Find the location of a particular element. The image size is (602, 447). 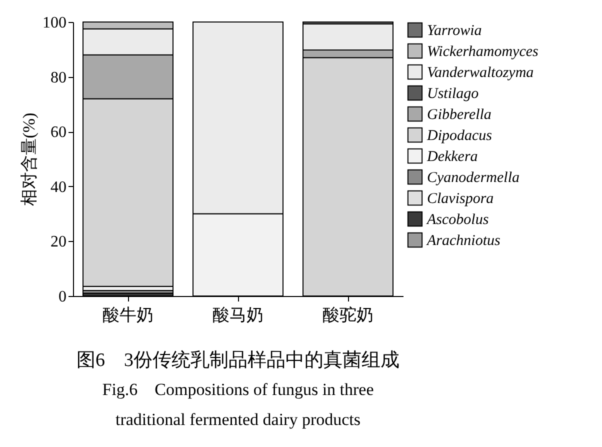

legend-label: Ustilago is located at coordinates (453, 94).